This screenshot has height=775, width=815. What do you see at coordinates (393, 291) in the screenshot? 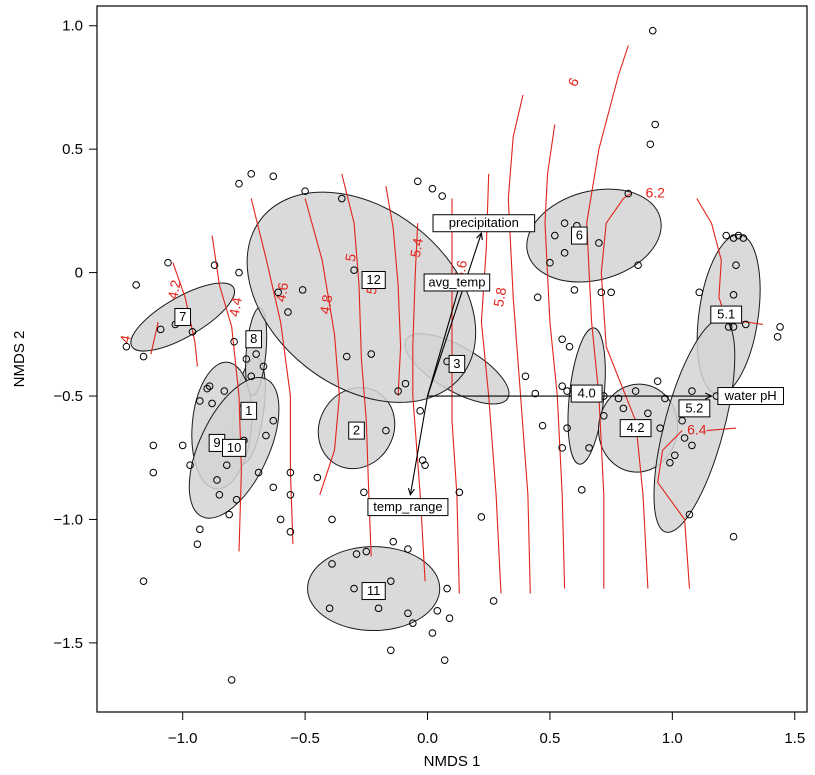
I see `contour-line-5.2` at bounding box center [393, 291].